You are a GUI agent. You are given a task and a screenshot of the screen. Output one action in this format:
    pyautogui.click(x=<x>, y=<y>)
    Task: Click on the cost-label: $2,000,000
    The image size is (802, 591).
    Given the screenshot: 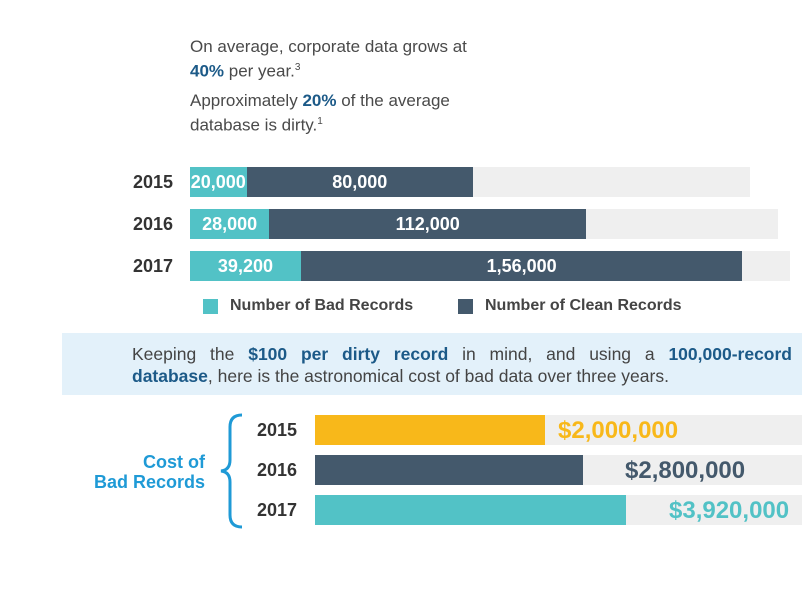 What is the action you would take?
    pyautogui.click(x=618, y=430)
    